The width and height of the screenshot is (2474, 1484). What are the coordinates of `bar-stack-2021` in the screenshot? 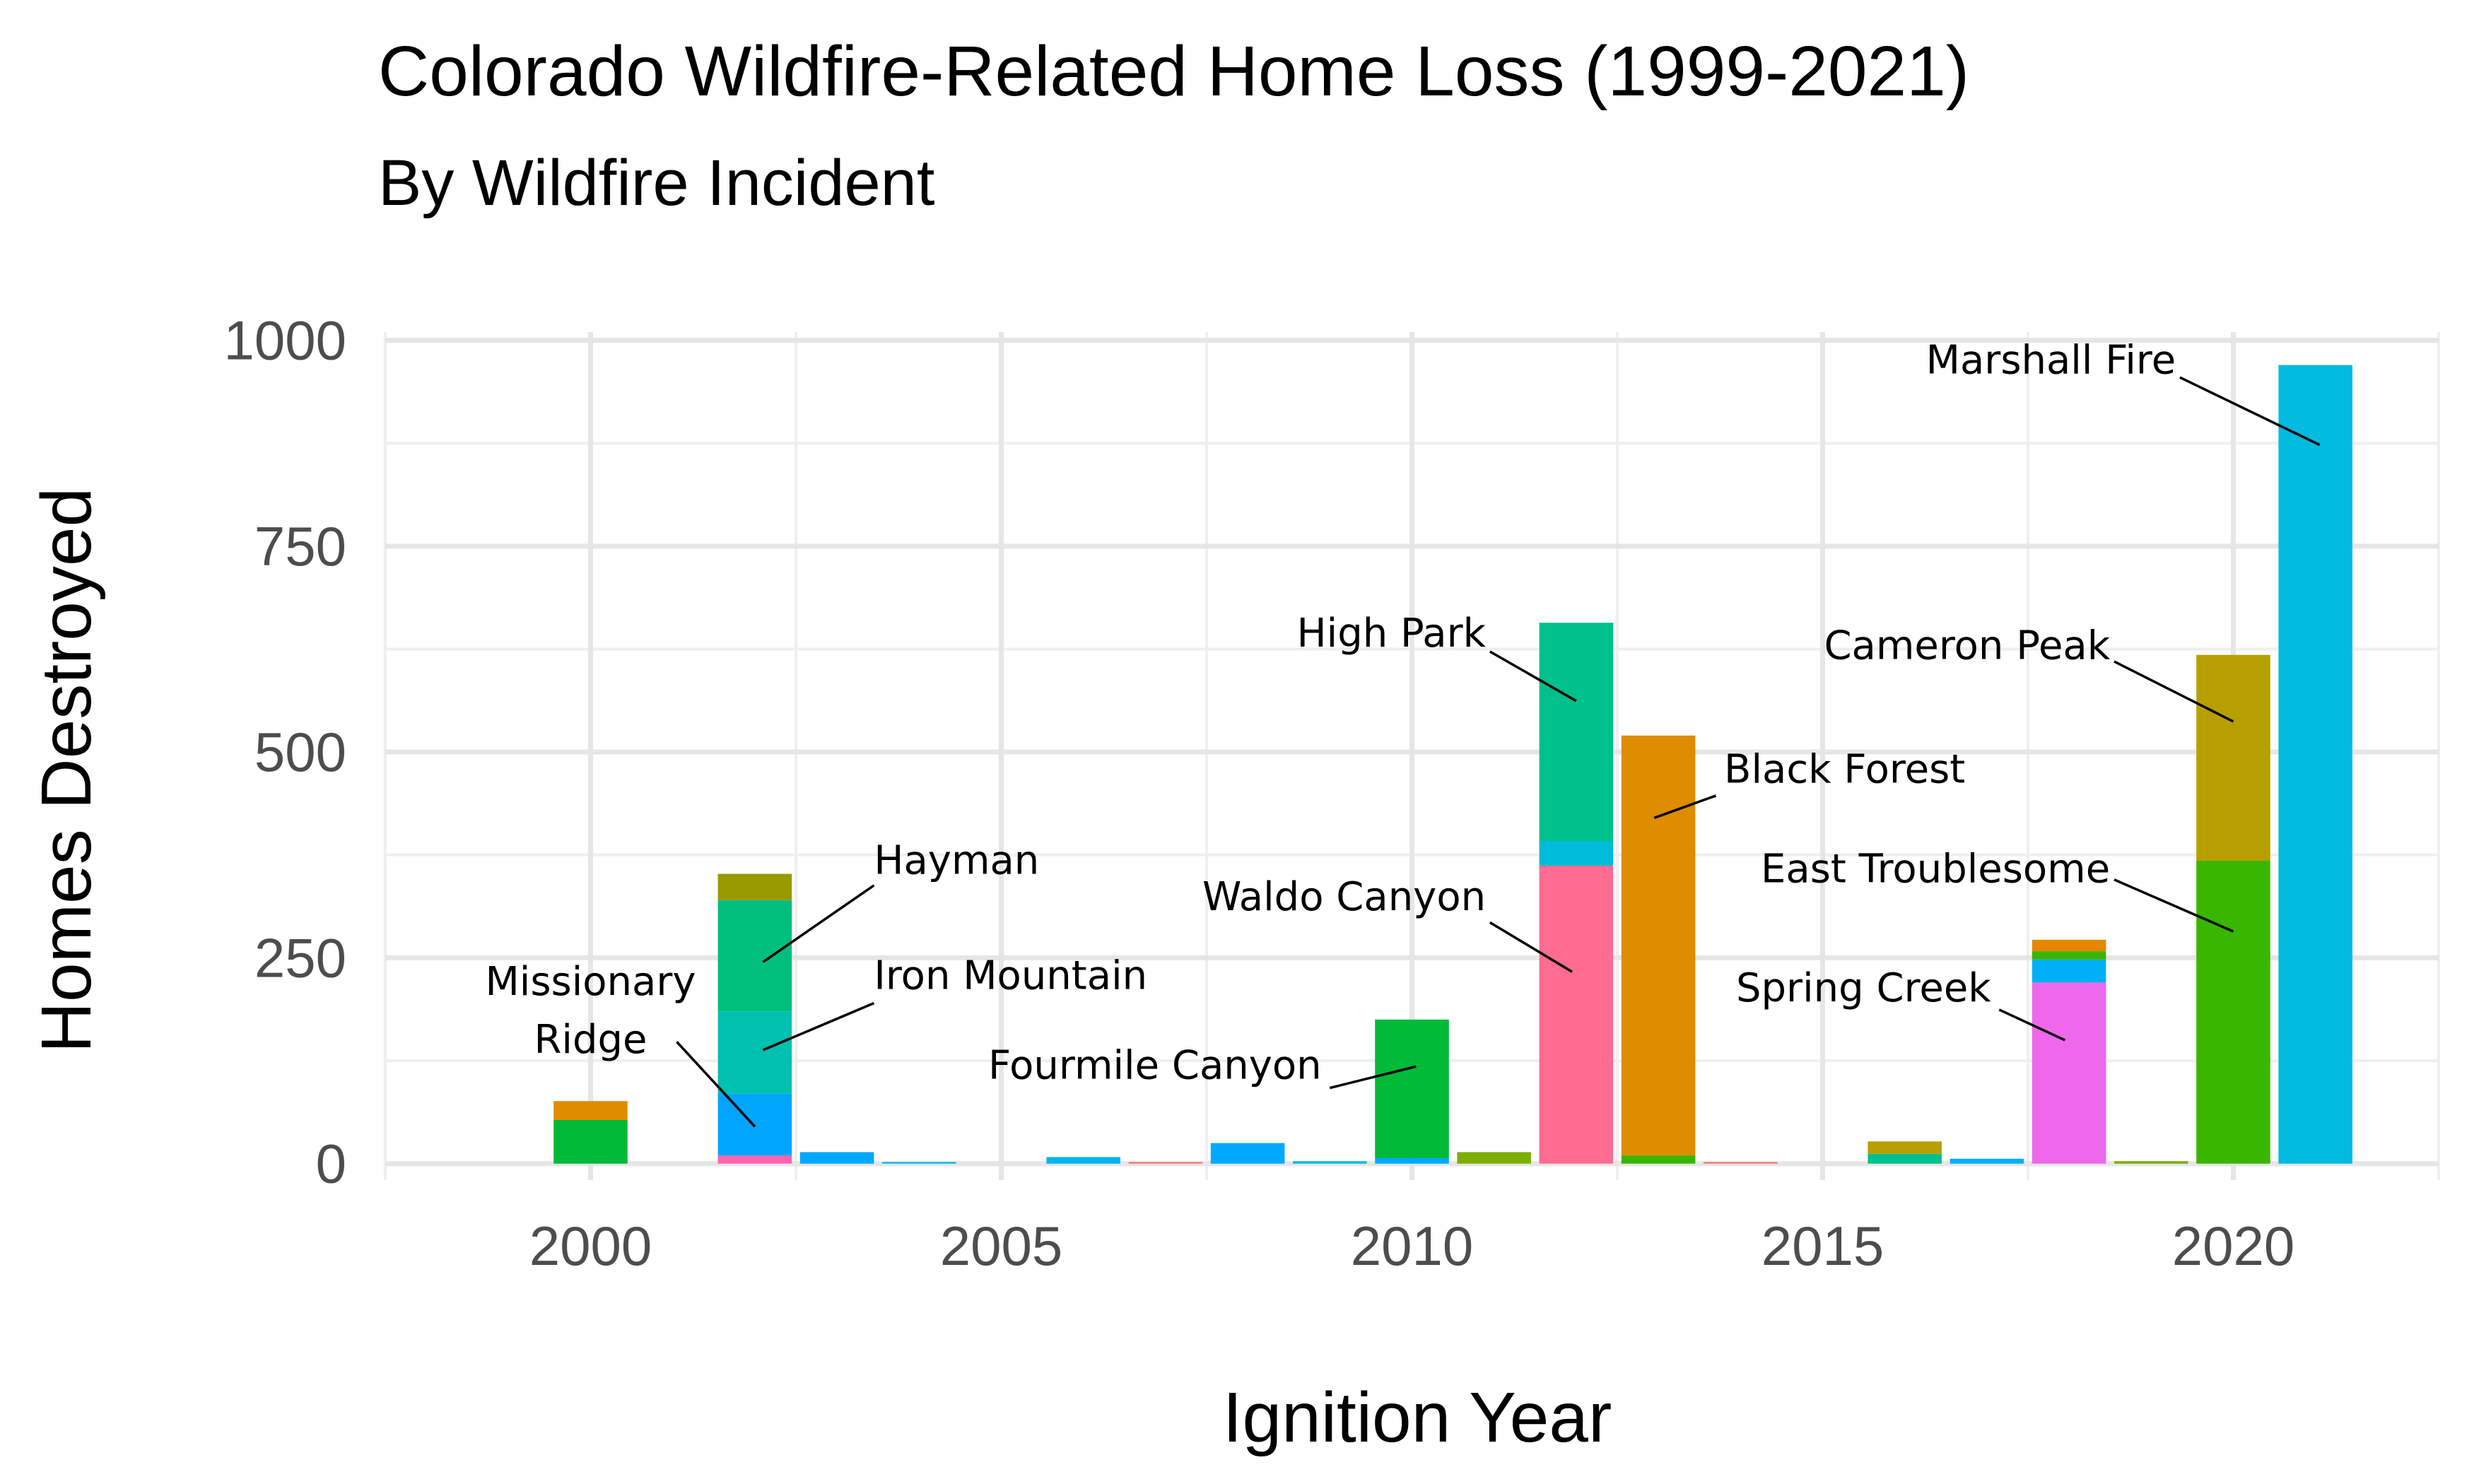 It's located at (2315, 764).